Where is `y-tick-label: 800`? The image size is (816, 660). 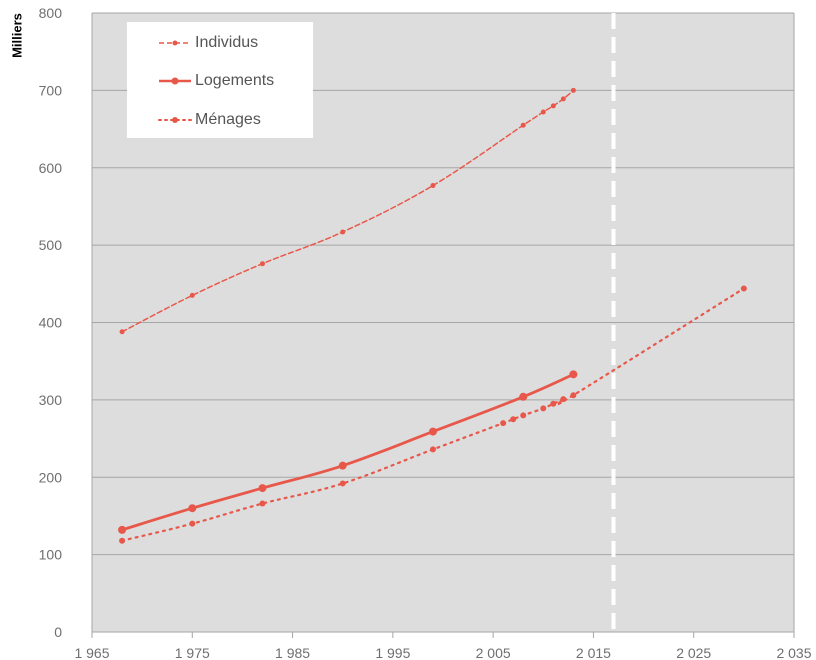 y-tick-label: 800 is located at coordinates (51, 13).